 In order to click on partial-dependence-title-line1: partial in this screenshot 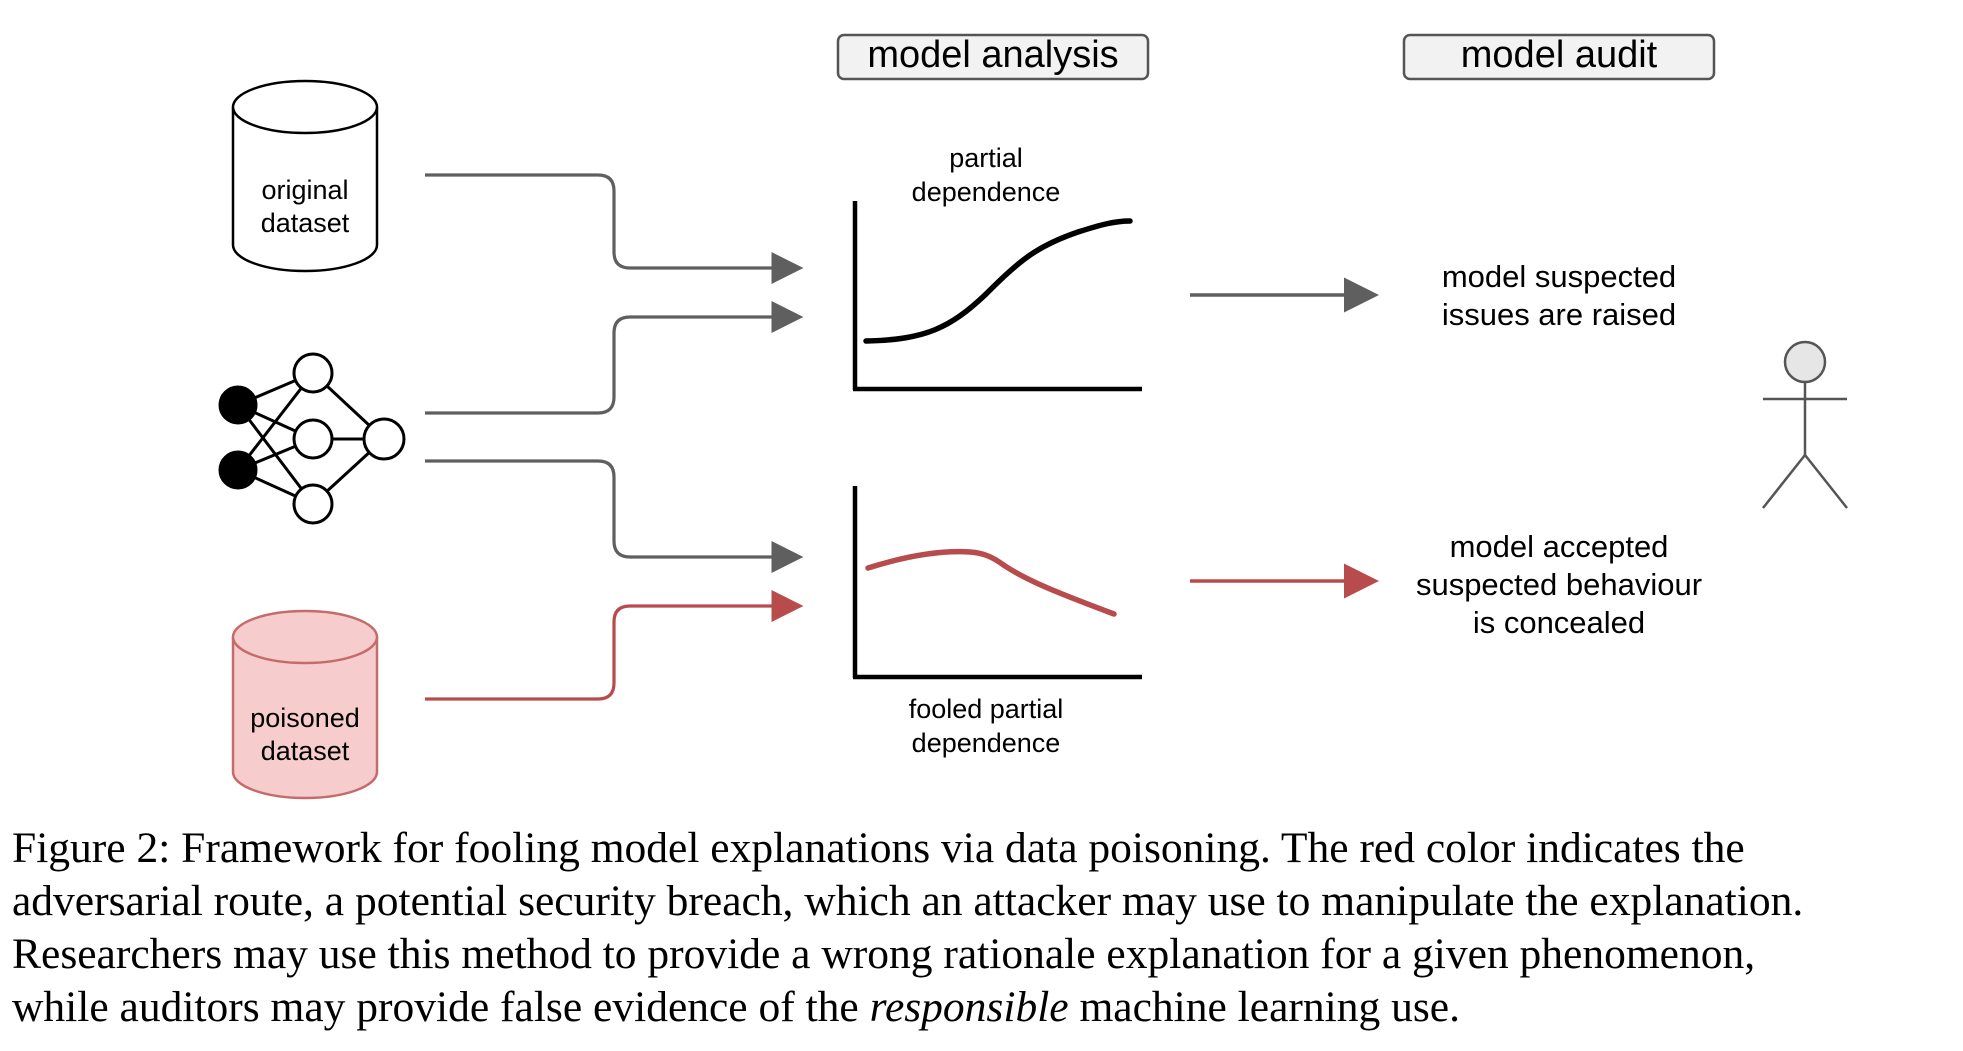, I will do `click(986, 158)`.